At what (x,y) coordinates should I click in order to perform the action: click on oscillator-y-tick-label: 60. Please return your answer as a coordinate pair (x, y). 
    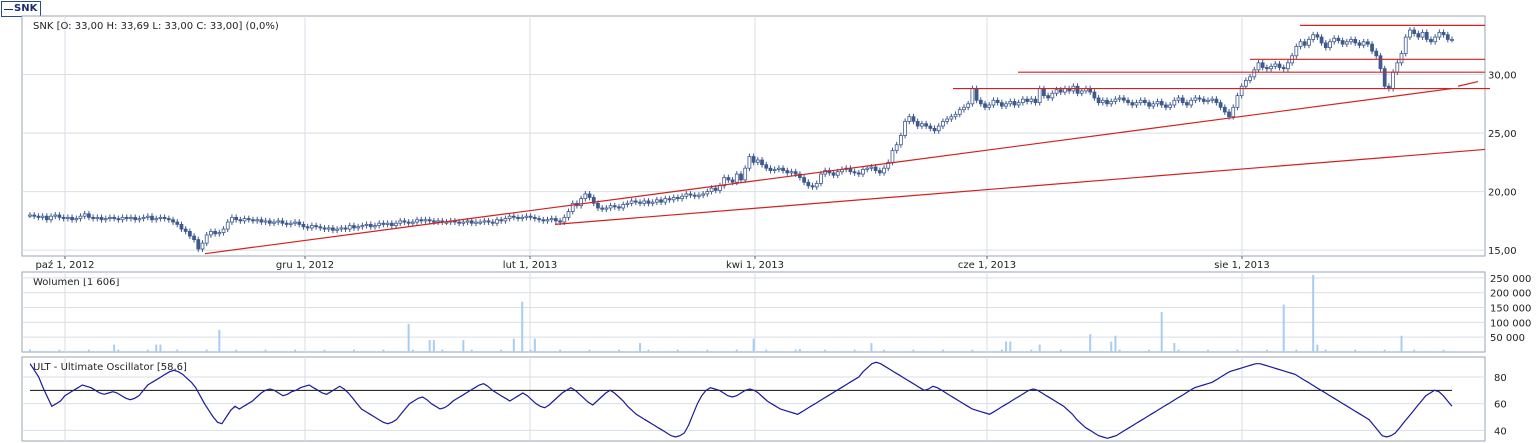
    Looking at the image, I should click on (1500, 405).